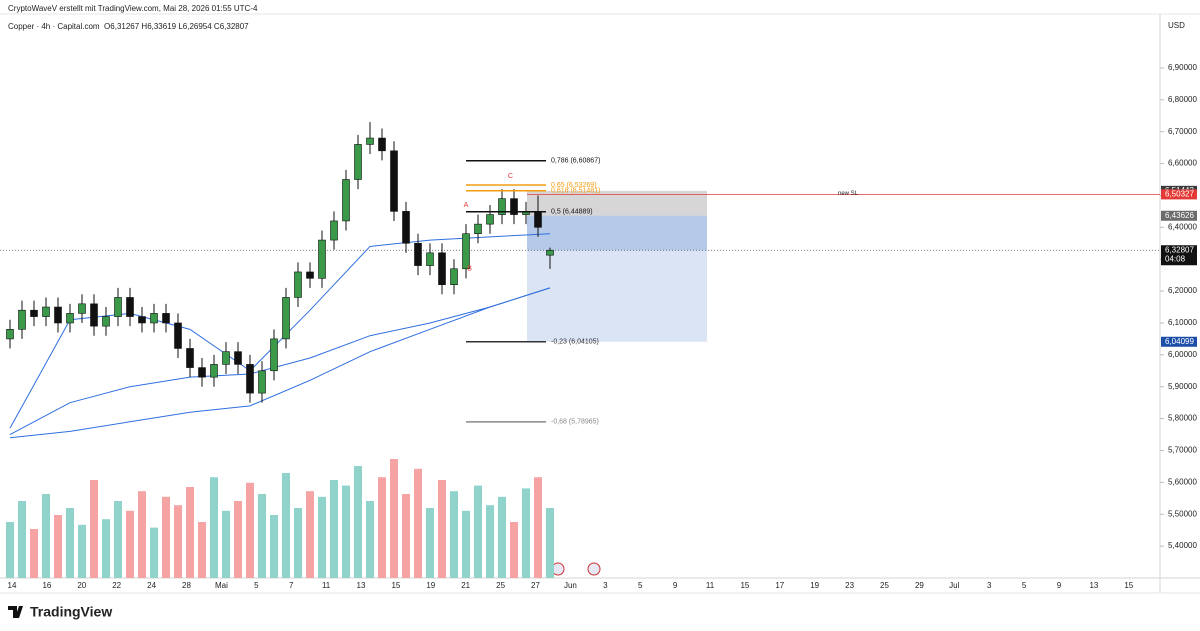  What do you see at coordinates (575, 161) in the screenshot?
I see `fib-label: 0,786 (6,60867)` at bounding box center [575, 161].